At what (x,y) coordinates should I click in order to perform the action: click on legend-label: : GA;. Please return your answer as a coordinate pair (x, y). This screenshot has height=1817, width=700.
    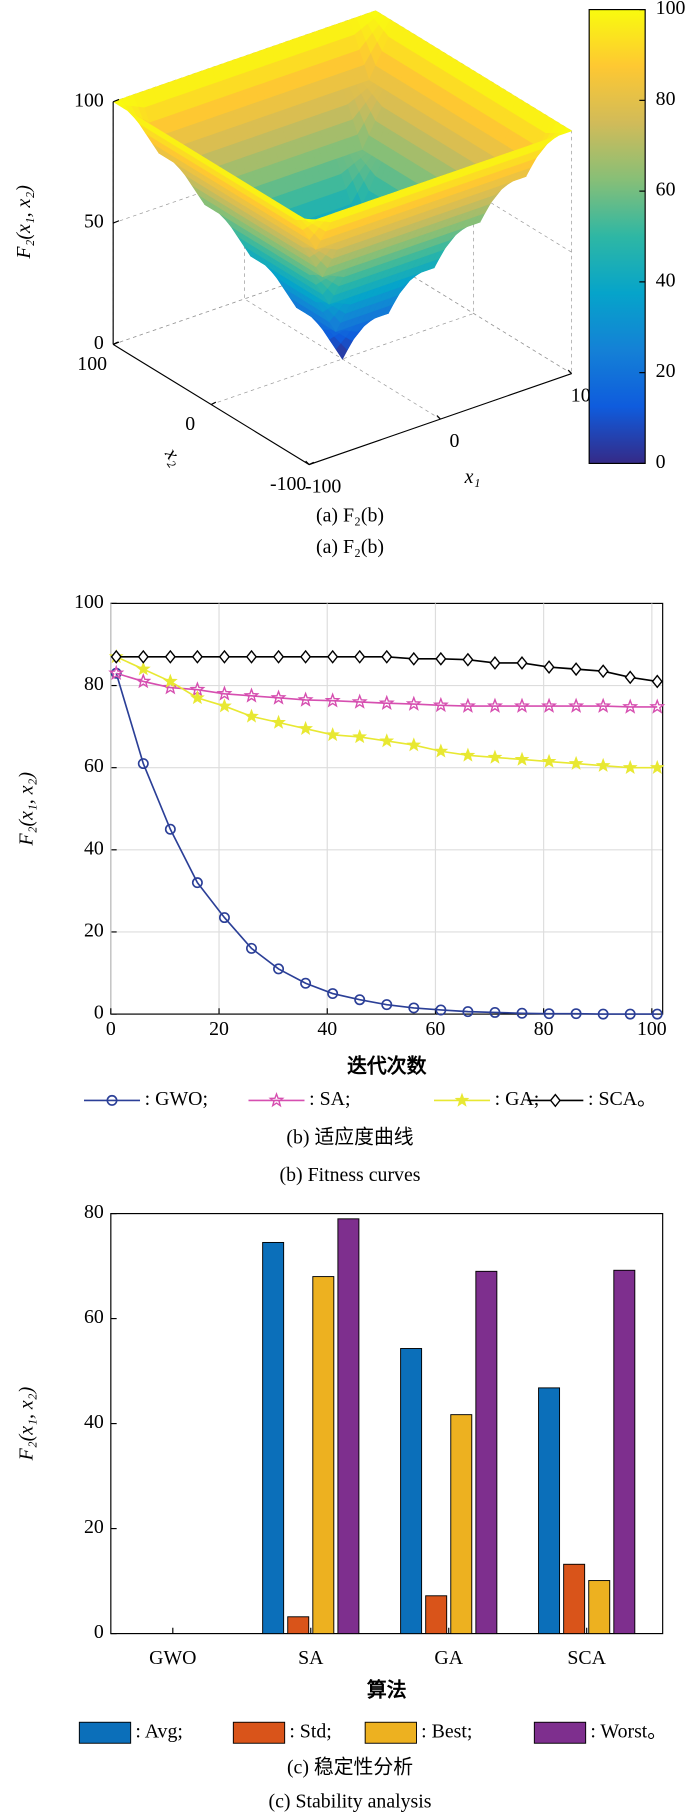
    Looking at the image, I should click on (517, 1099).